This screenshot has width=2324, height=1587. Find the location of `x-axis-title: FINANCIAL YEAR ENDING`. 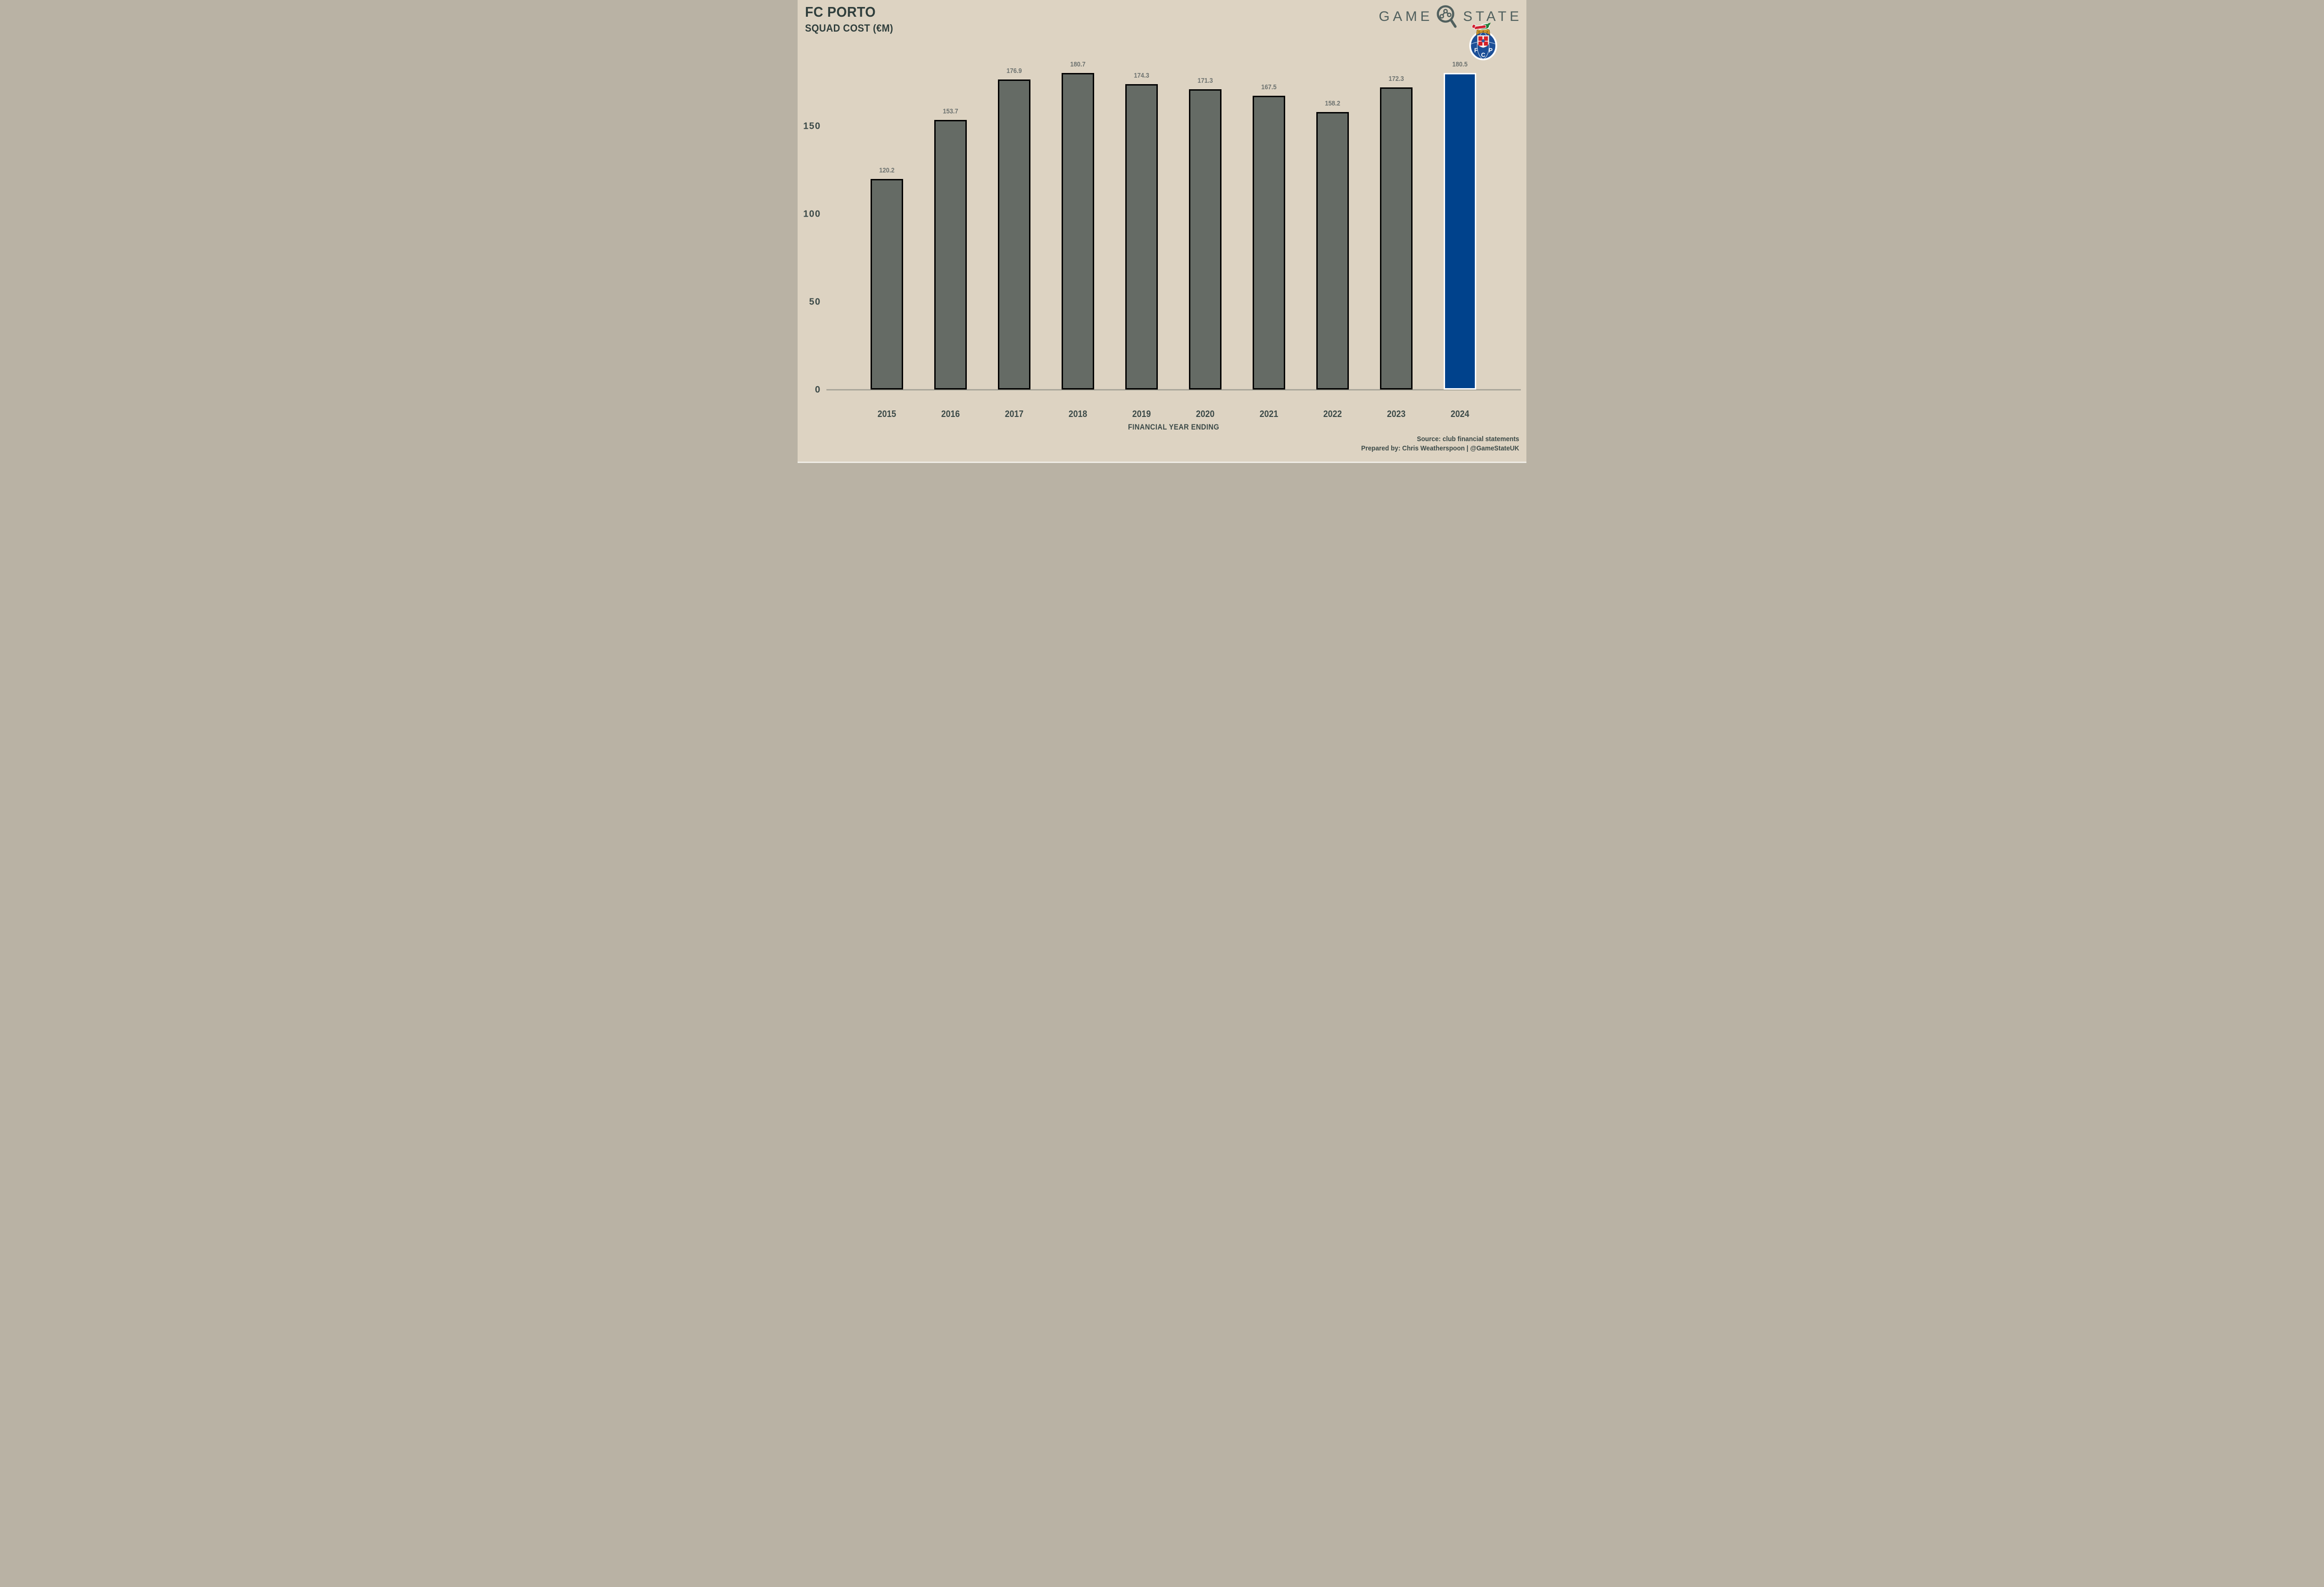

x-axis-title: FINANCIAL YEAR ENDING is located at coordinates (1174, 427).